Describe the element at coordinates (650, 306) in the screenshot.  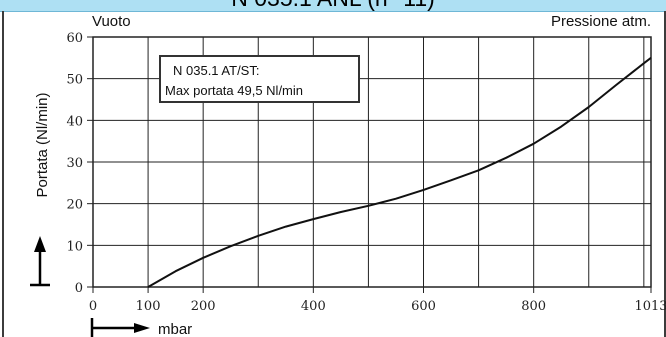
I see `x-tick-label-6: 1013` at that location.